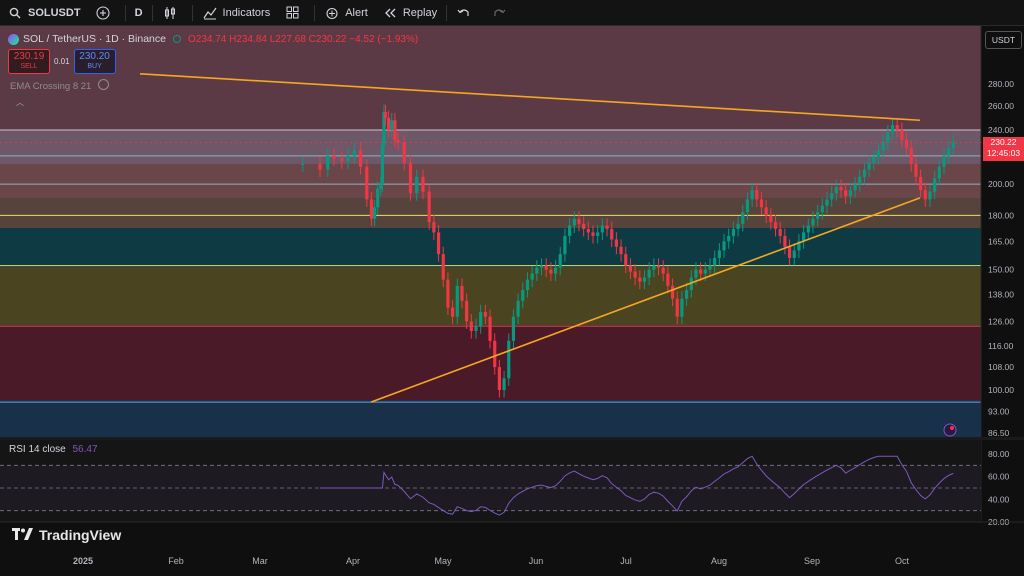 The height and width of the screenshot is (576, 1024). Describe the element at coordinates (443, 561) in the screenshot. I see `x-tick-label: May` at that location.